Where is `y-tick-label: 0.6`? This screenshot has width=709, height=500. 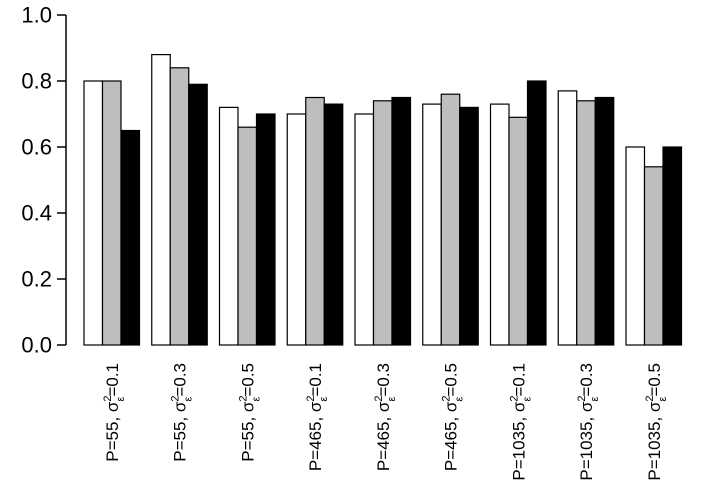 y-tick-label: 0.6 is located at coordinates (36, 147).